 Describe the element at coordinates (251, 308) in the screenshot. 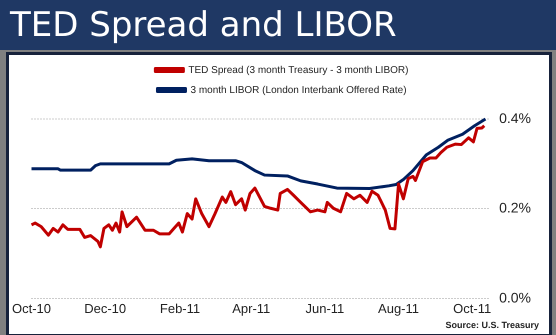

I see `x-tick-label: Apr-11` at that location.